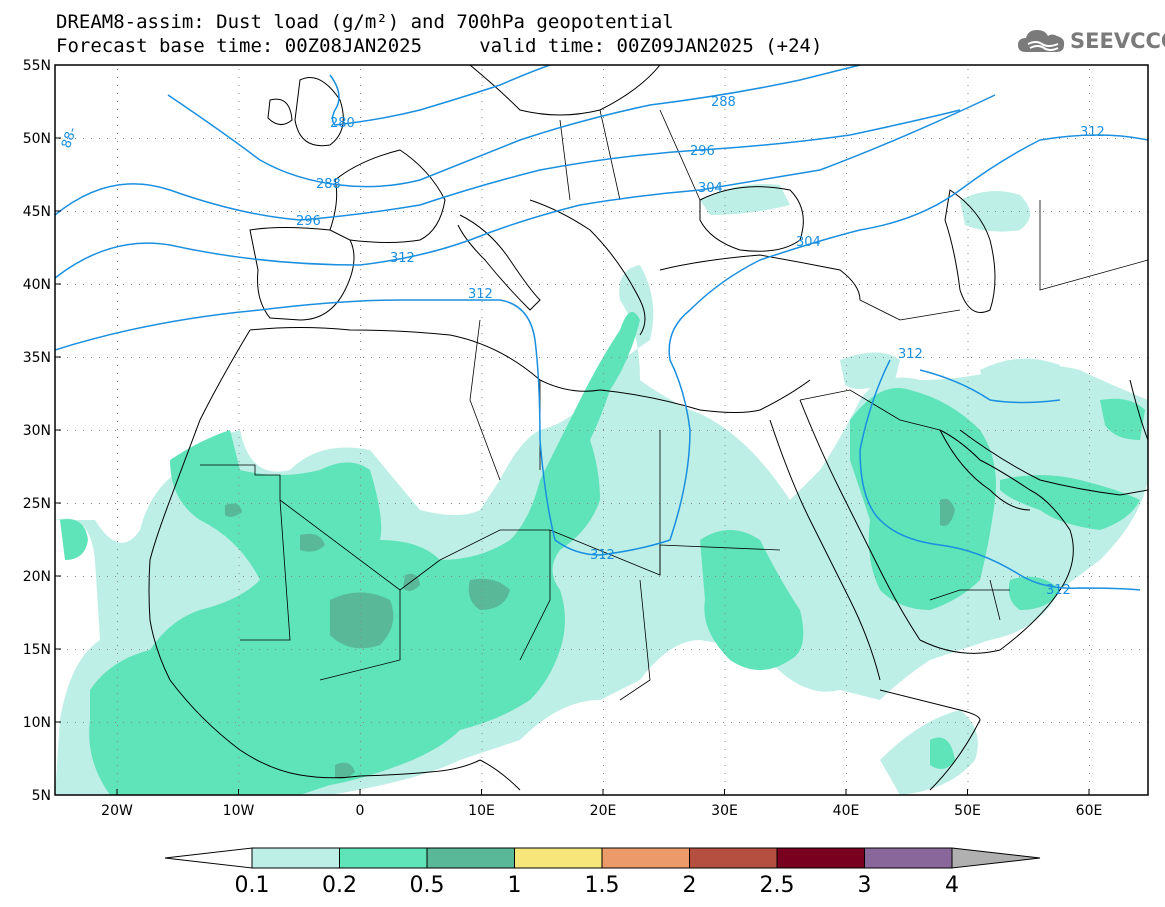 Image resolution: width=1165 pixels, height=907 pixels. What do you see at coordinates (37, 212) in the screenshot?
I see `lat-tick-label: 45N` at bounding box center [37, 212].